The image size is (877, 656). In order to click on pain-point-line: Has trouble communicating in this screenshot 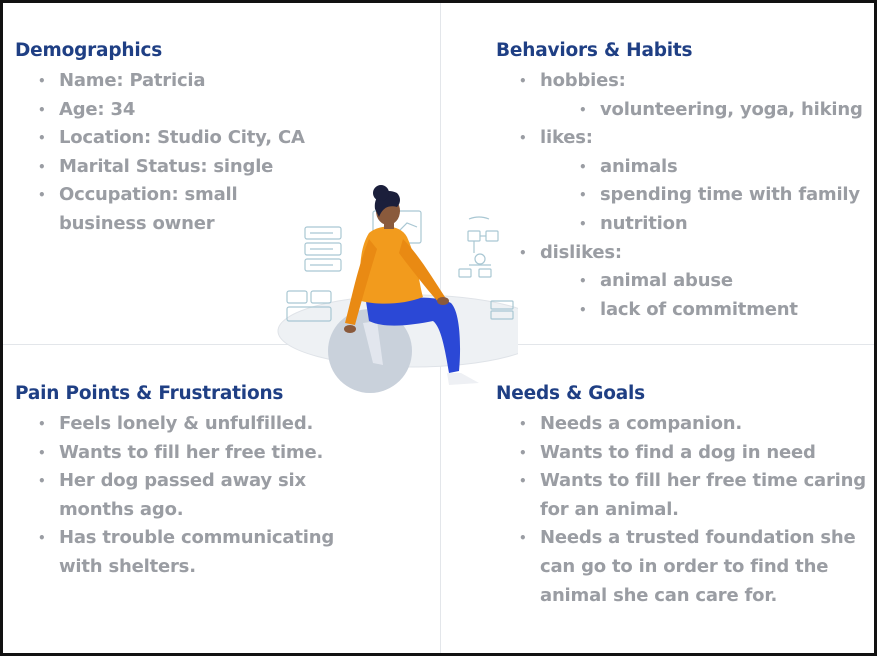, I will do `click(197, 538)`.